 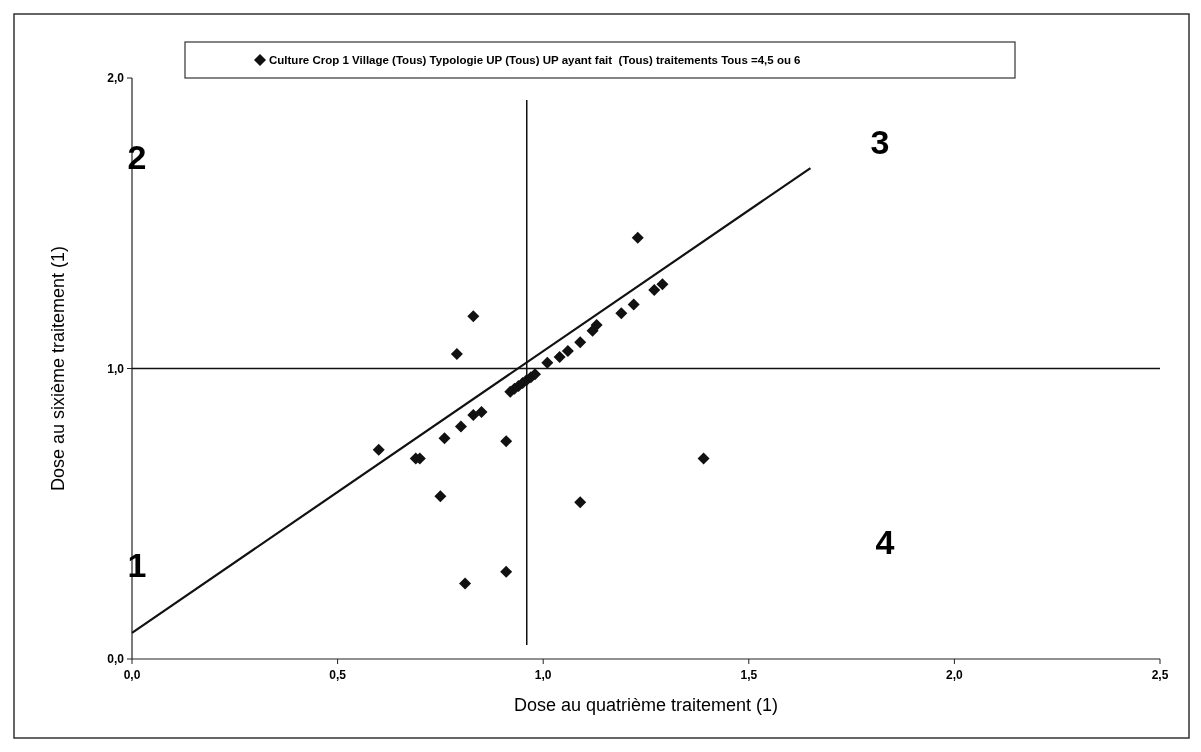 What do you see at coordinates (885, 541) in the screenshot?
I see `annotation: 4` at bounding box center [885, 541].